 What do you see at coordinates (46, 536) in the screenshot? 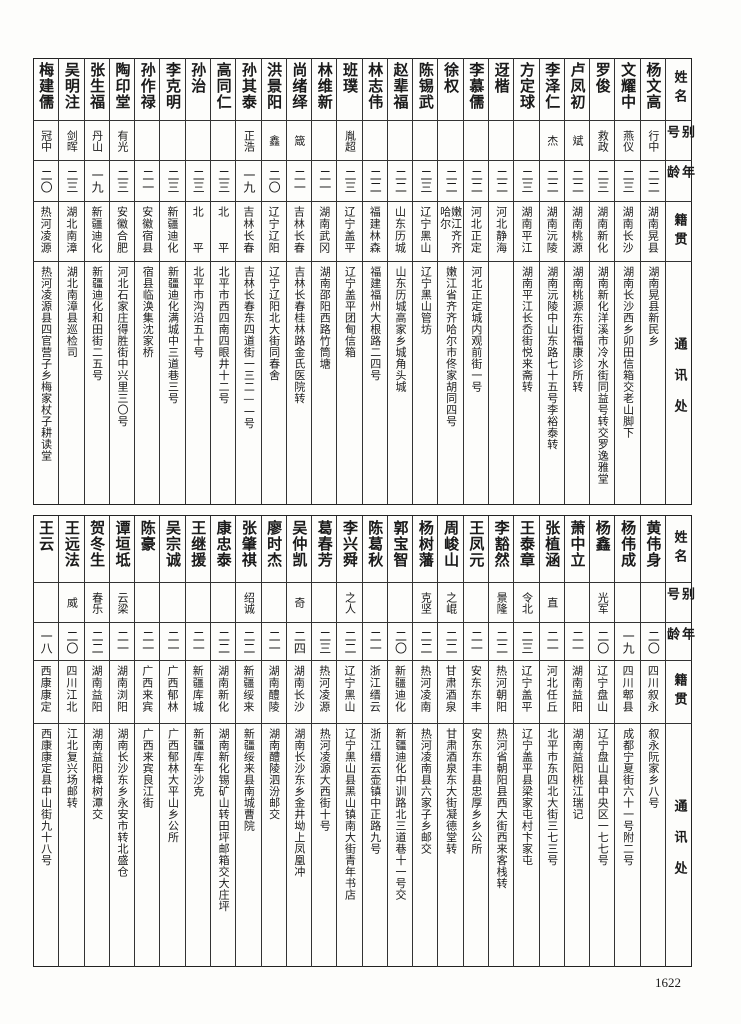
I see `name-text: 王云` at bounding box center [46, 536].